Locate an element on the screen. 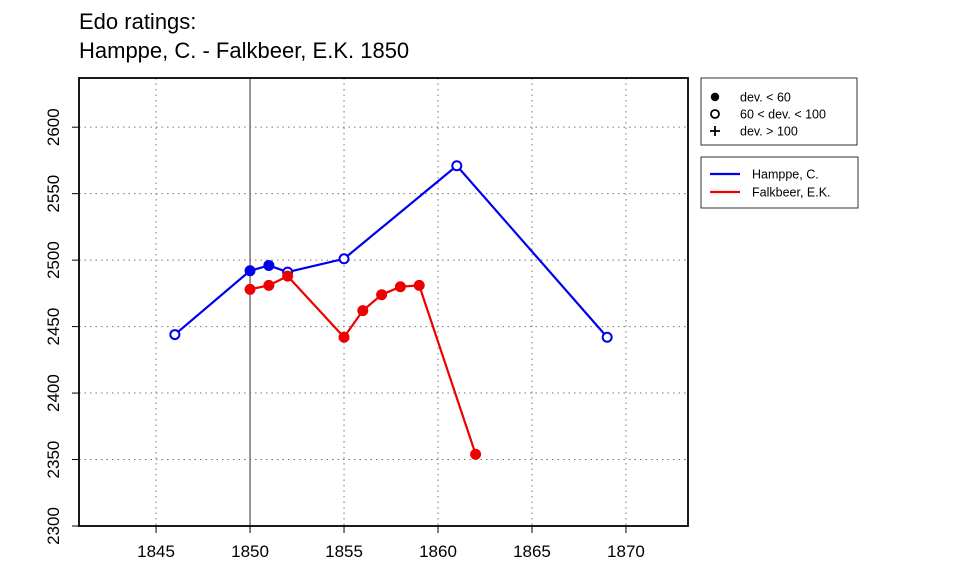  y-tick-label: 2600 is located at coordinates (53, 127).